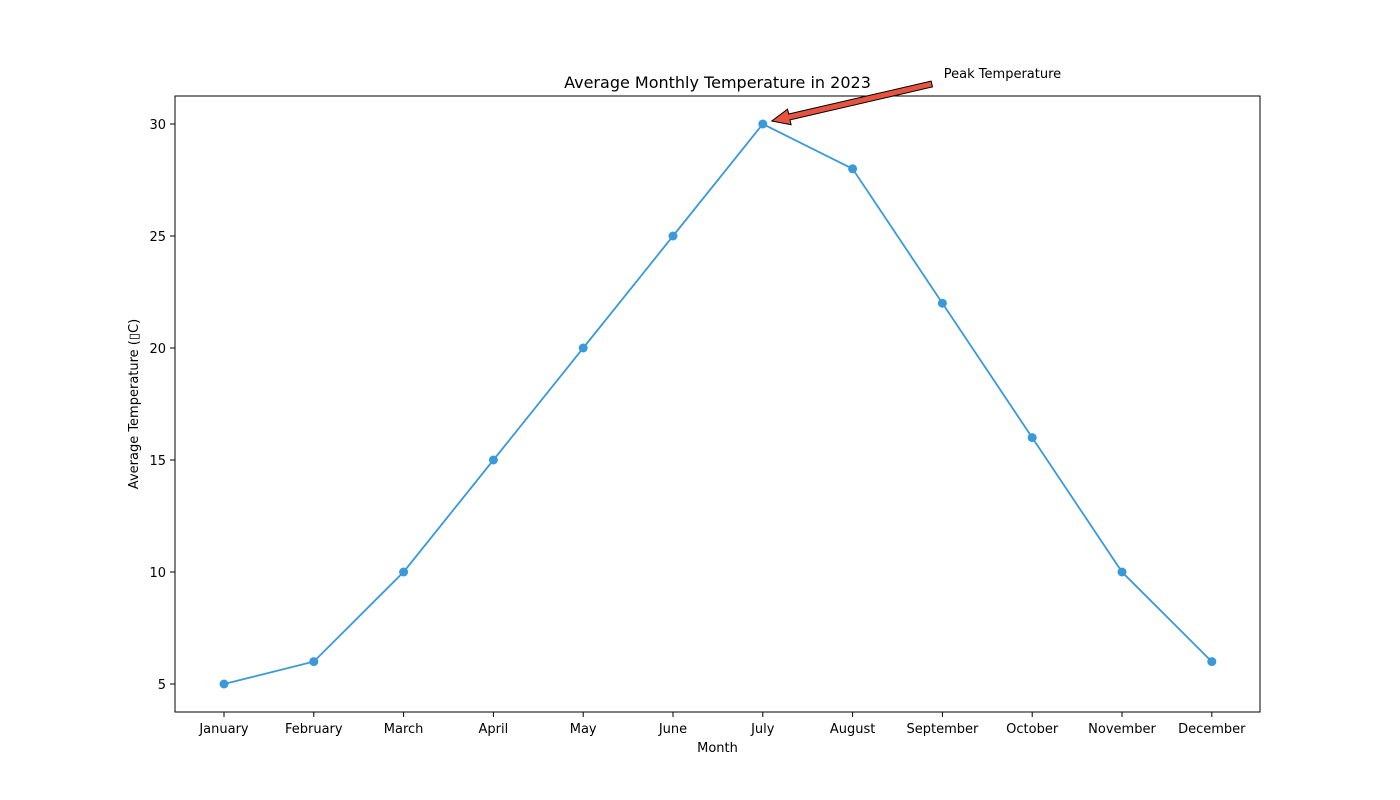 The image size is (1400, 800). I want to click on x-tick-label: January, so click(223, 729).